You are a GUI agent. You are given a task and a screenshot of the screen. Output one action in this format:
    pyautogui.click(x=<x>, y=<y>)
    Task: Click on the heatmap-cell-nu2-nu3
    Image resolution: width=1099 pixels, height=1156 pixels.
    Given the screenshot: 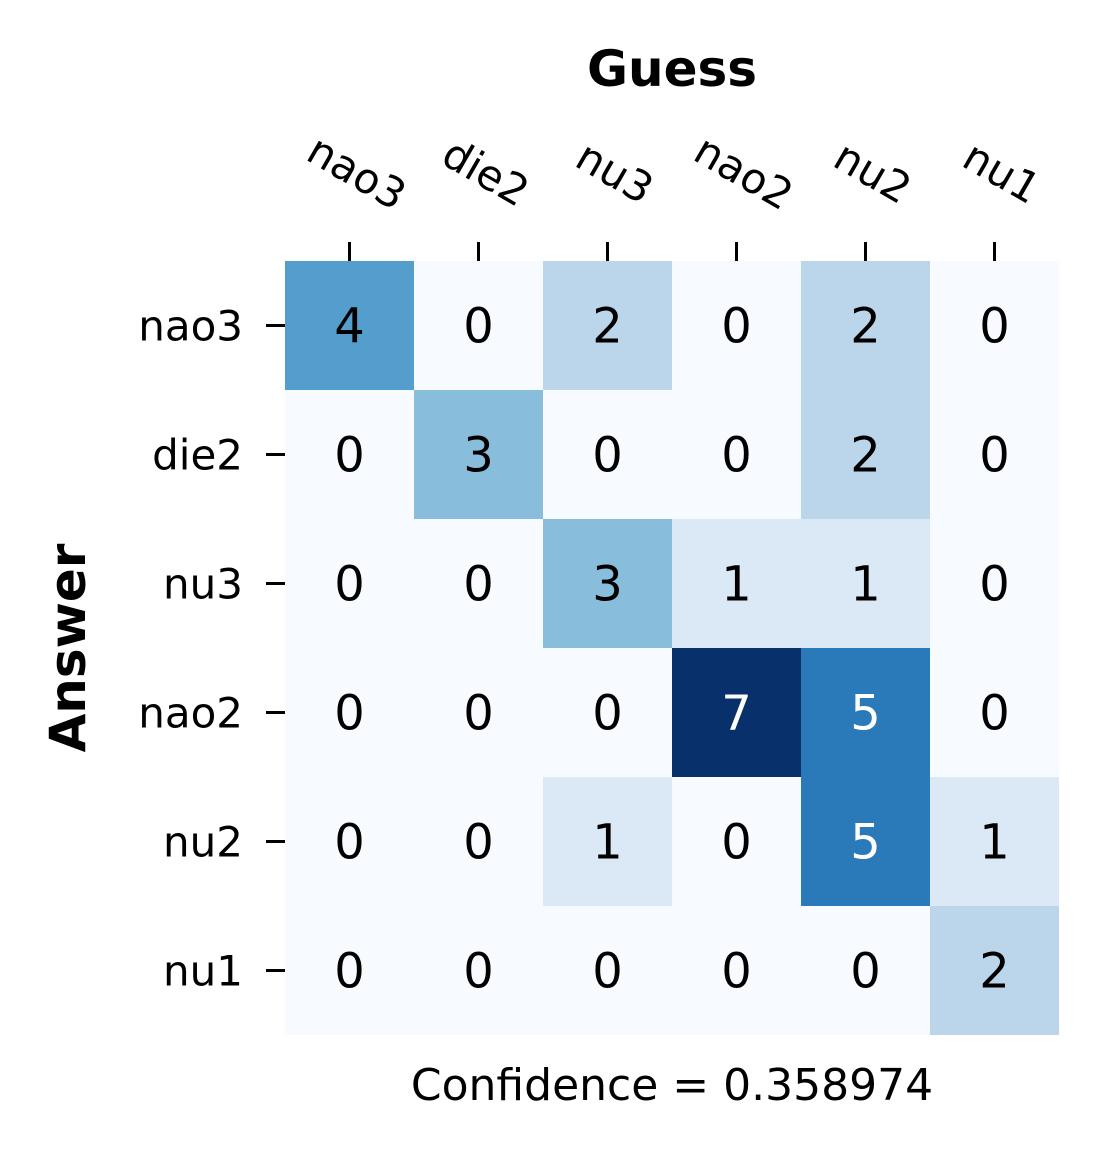 What is the action you would take?
    pyautogui.click(x=607, y=841)
    